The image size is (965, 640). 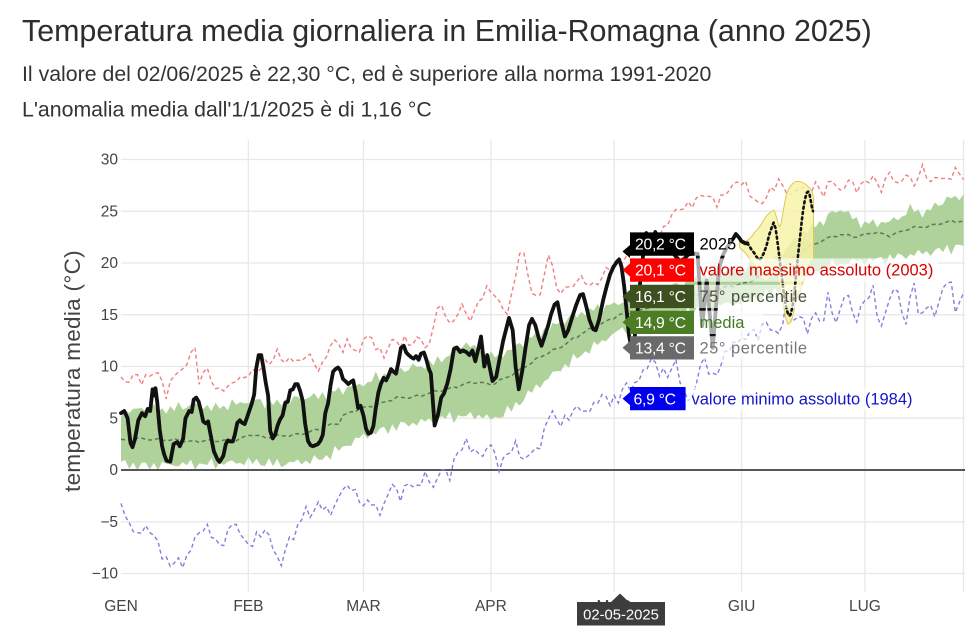 What do you see at coordinates (660, 245) in the screenshot?
I see `svg-text: 20,2 °C` at bounding box center [660, 245].